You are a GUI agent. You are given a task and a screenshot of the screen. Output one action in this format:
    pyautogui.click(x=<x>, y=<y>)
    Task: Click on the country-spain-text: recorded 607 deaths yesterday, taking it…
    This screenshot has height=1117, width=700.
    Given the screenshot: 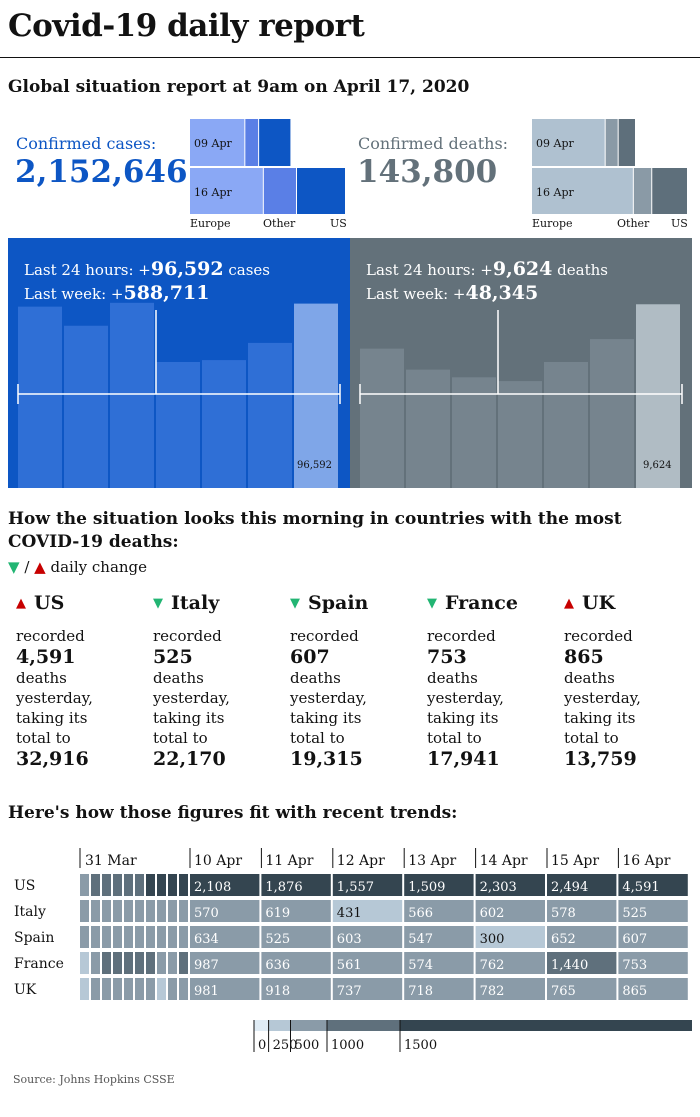 What is the action you would take?
    pyautogui.click(x=355, y=698)
    